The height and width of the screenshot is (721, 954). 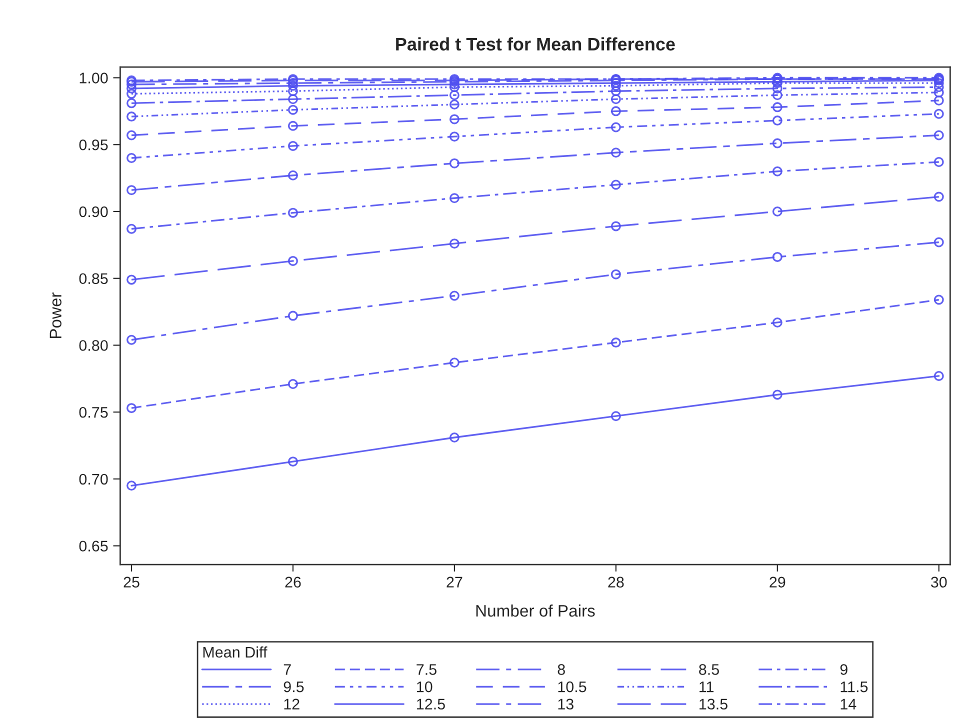 I want to click on legend-label: 10.5, so click(x=572, y=686).